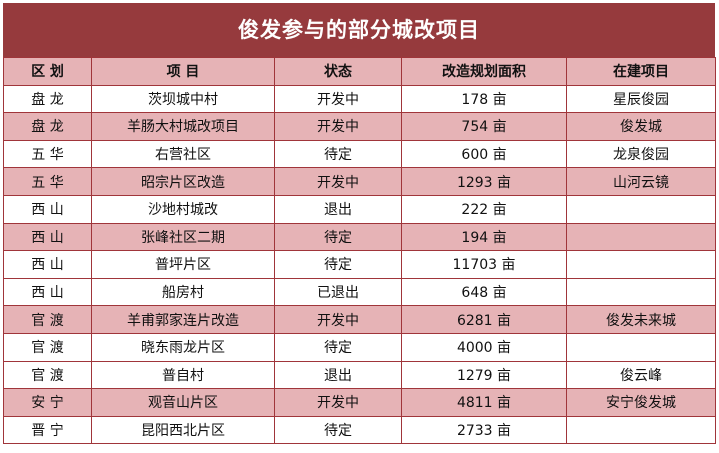 The width and height of the screenshot is (719, 453). Describe the element at coordinates (641, 71) in the screenshot. I see `header-building: 在建项目` at that location.